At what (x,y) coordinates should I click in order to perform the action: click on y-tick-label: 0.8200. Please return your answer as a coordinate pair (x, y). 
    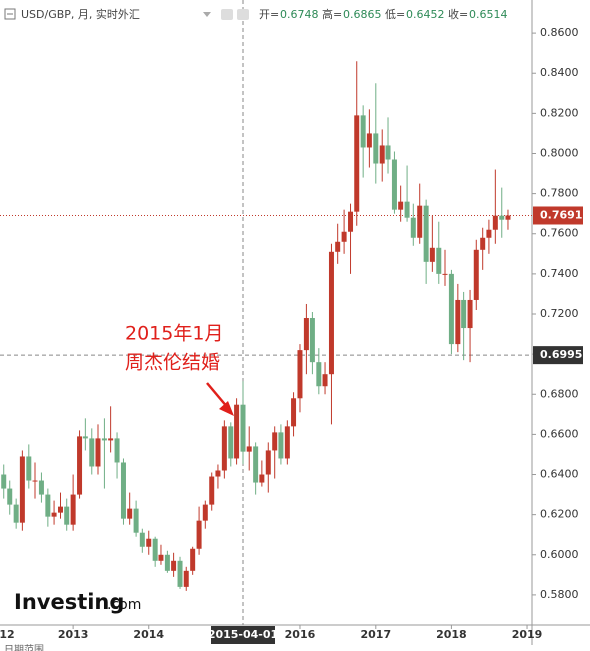
    Looking at the image, I should click on (559, 112).